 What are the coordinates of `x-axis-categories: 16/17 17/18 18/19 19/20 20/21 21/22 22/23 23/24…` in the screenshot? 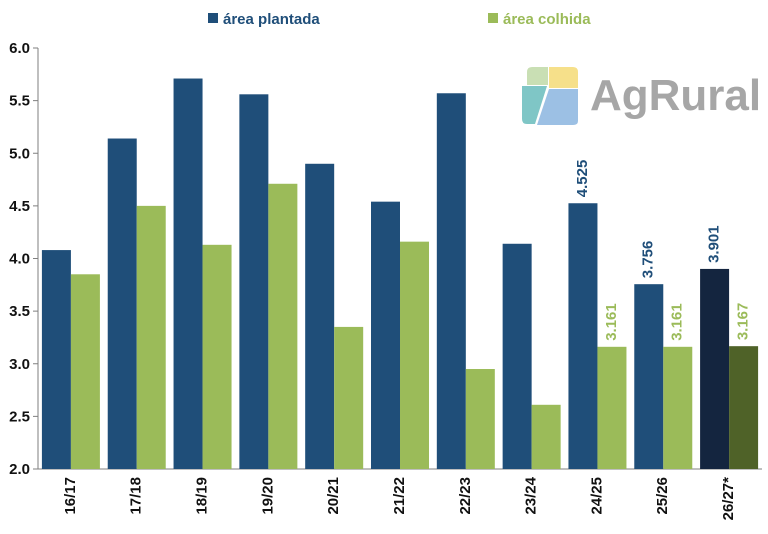 It's located at (399, 498).